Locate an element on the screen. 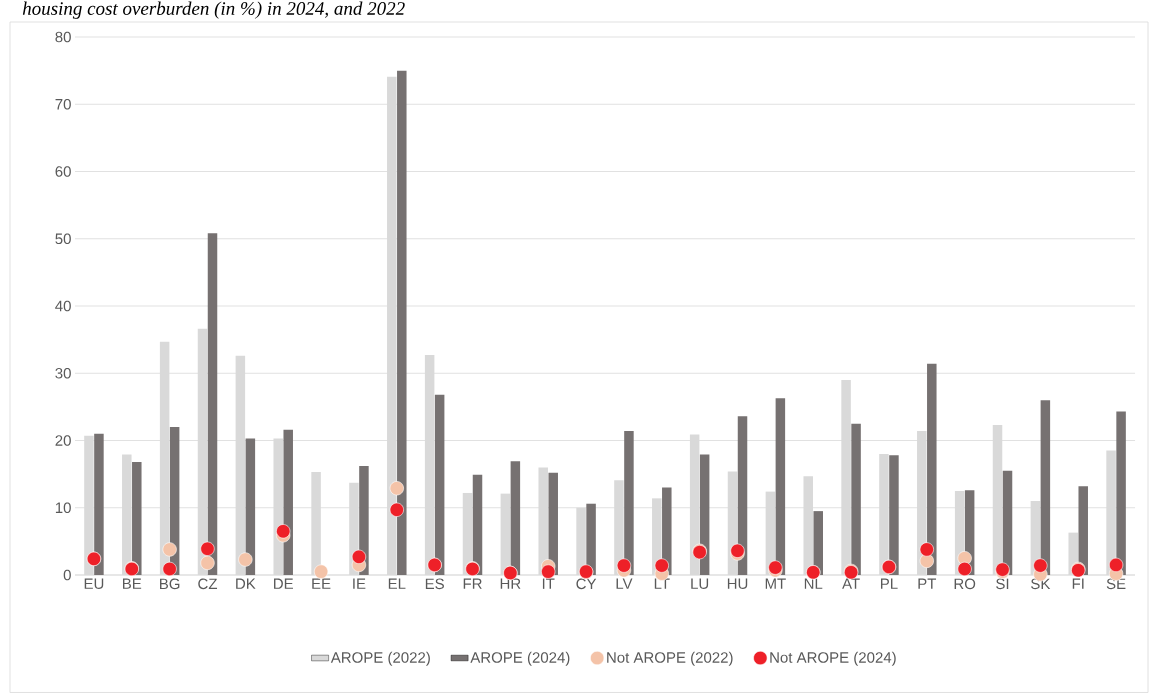 This screenshot has height=693, width=1150. y-tick-label: 50 is located at coordinates (63, 239).